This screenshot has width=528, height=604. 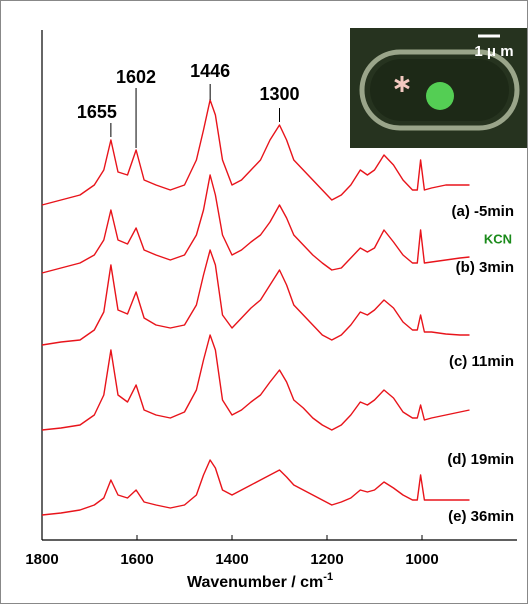 What do you see at coordinates (210, 71) in the screenshot?
I see `peak-label: 1446` at bounding box center [210, 71].